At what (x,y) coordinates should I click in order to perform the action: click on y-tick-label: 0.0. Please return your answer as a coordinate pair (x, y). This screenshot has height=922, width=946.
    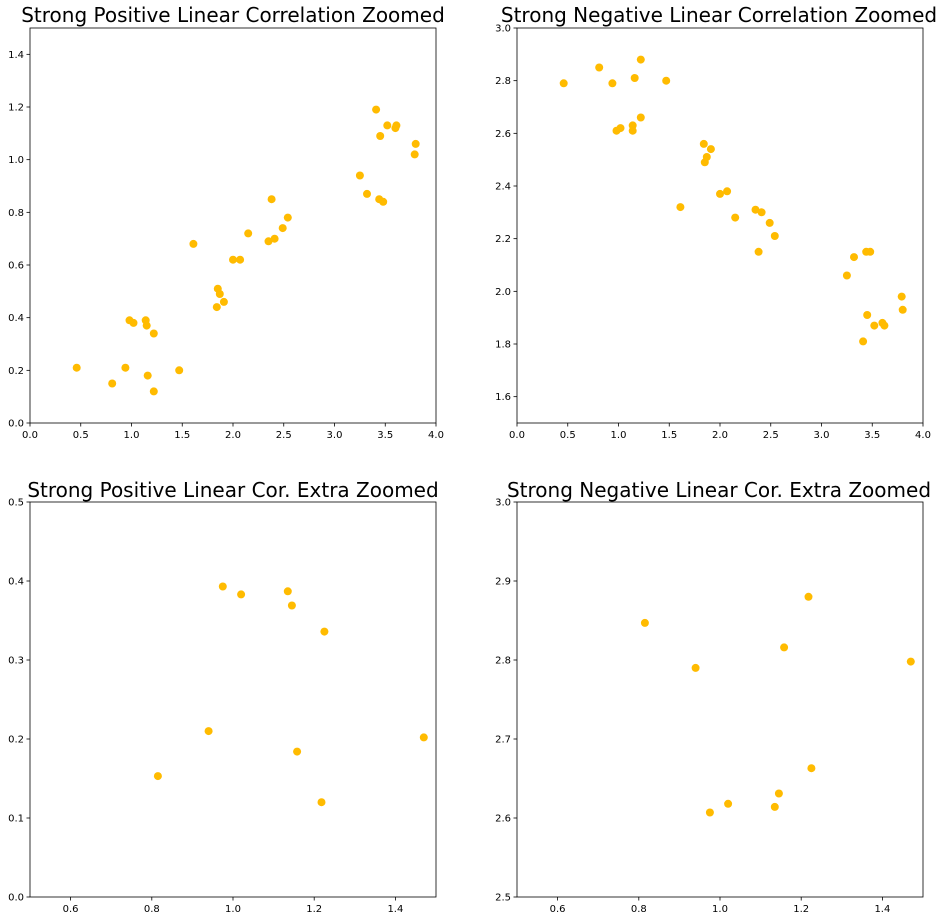
    Looking at the image, I should click on (16, 424).